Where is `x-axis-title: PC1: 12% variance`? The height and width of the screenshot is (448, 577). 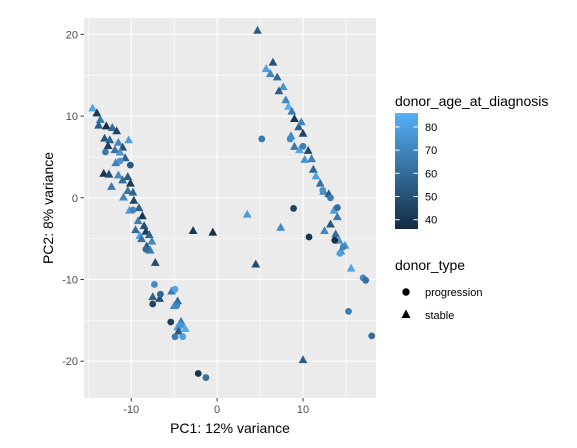 x-axis-title: PC1: 12% variance is located at coordinates (230, 428).